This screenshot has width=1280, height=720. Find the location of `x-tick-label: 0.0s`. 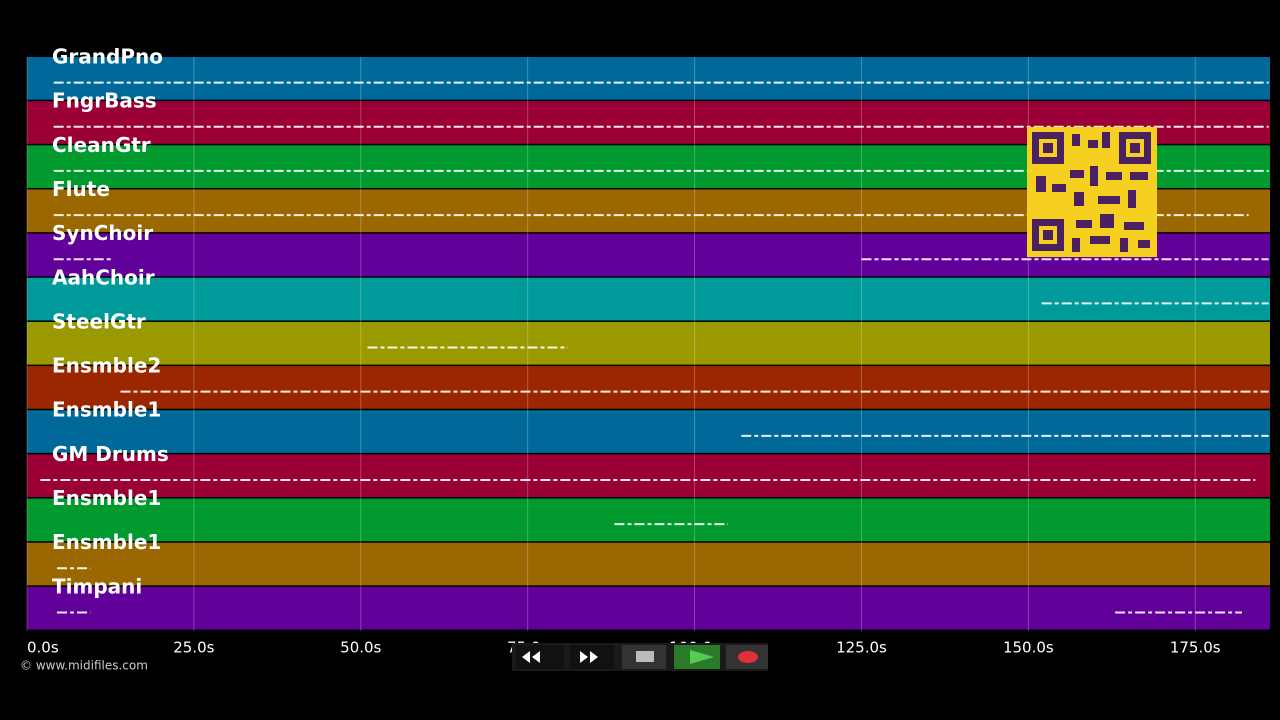

x-tick-label: 0.0s is located at coordinates (43, 648).